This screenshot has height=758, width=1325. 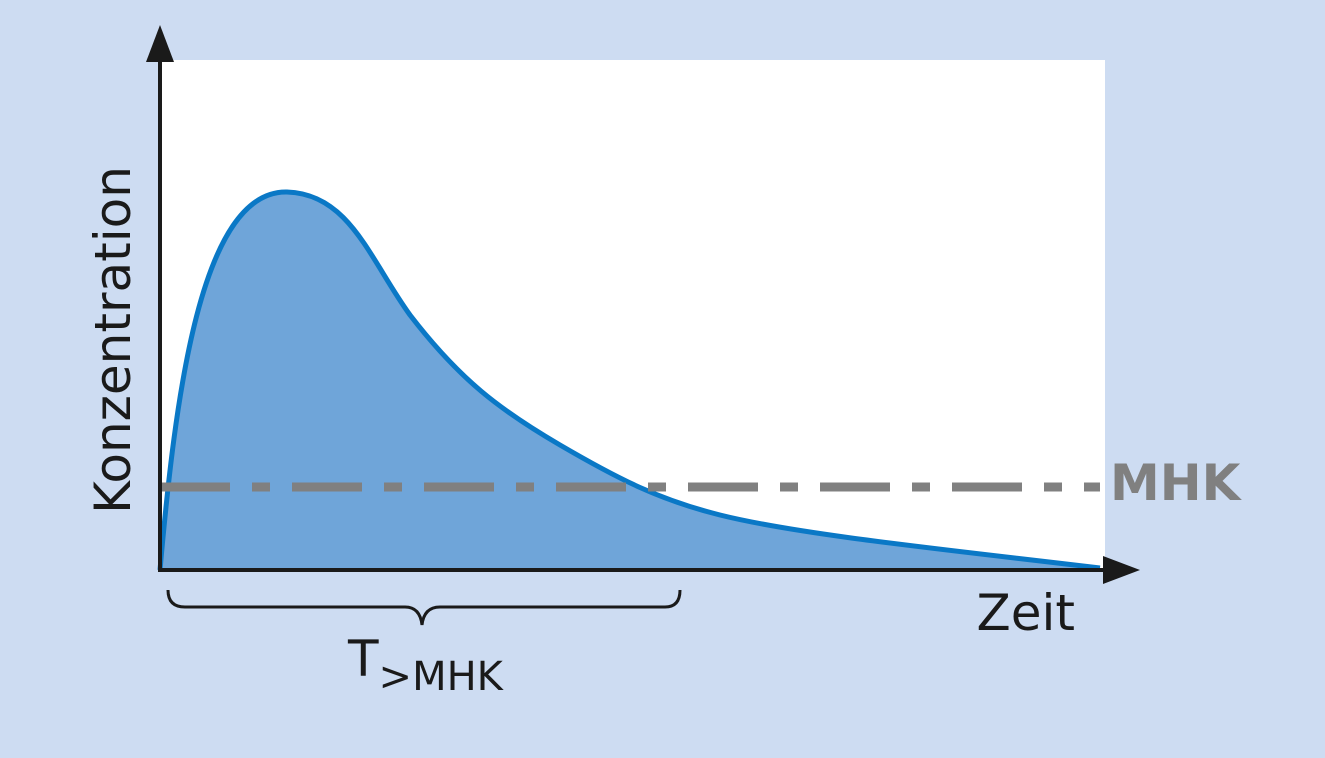 I want to click on interval-subscript: >MHK, so click(x=442, y=677).